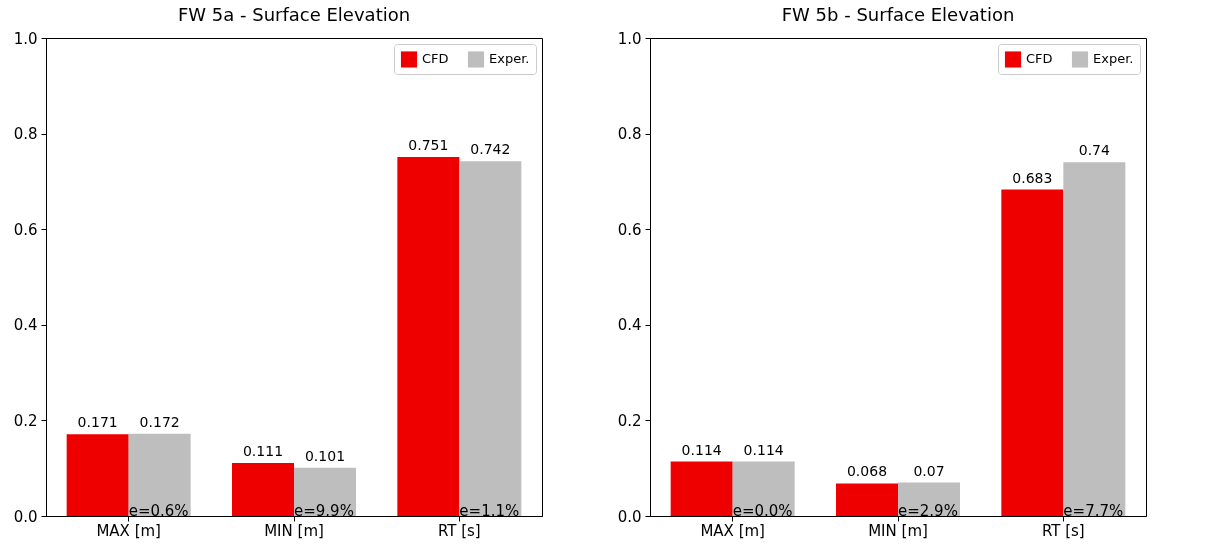  Describe the element at coordinates (159, 421) in the screenshot. I see `data-label: 0.172` at that location.